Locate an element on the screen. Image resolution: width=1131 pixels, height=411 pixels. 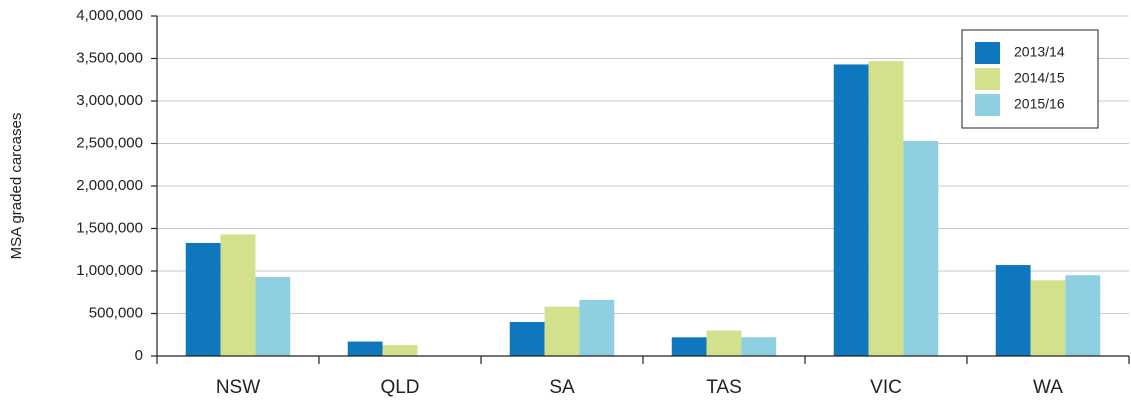
x-tick-label: TAS is located at coordinates (724, 387).